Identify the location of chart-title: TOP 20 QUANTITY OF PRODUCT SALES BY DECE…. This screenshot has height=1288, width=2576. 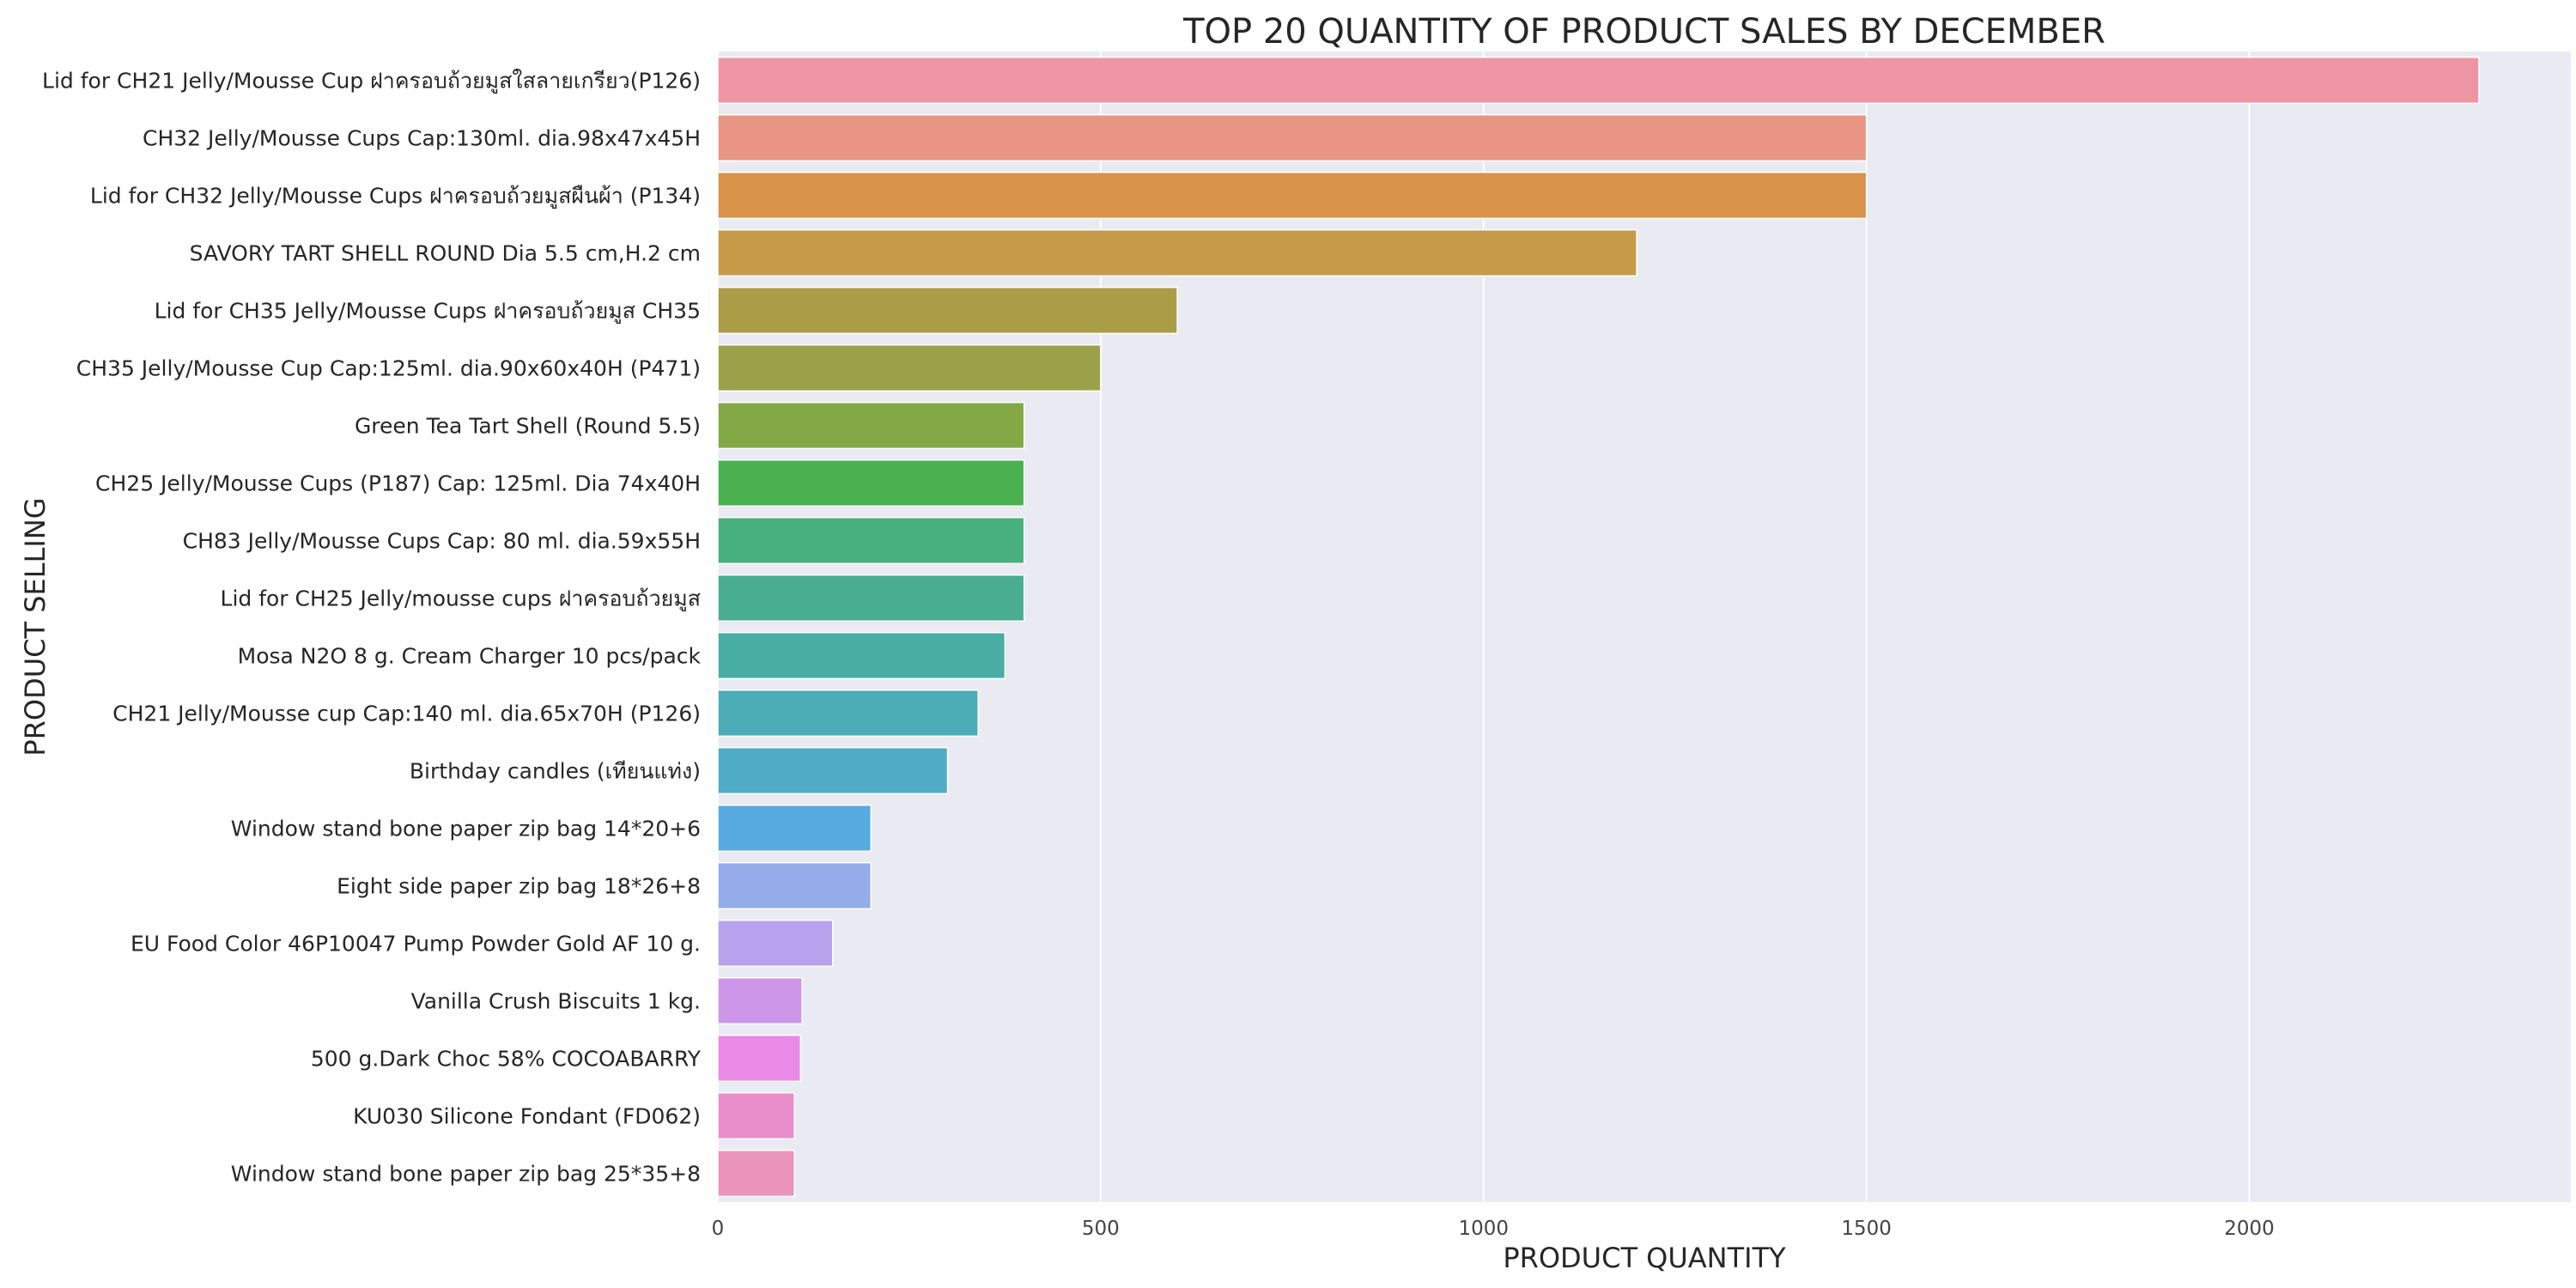
(1643, 32).